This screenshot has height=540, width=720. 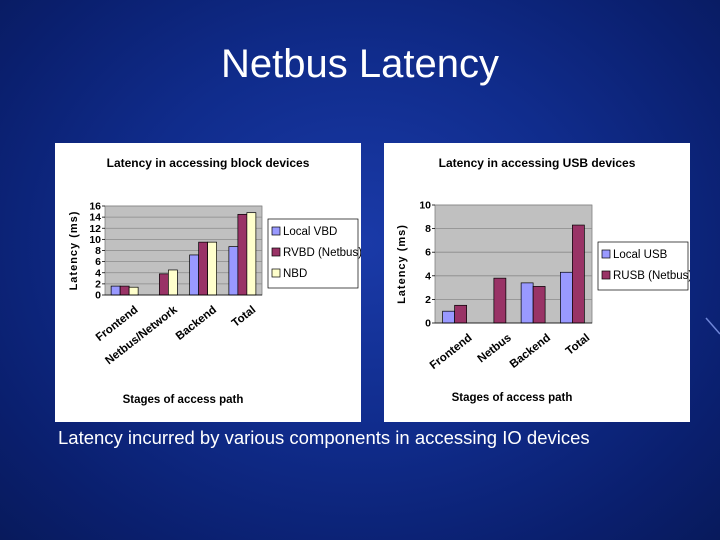 What do you see at coordinates (95, 207) in the screenshot?
I see `y-tick-label: 16` at bounding box center [95, 207].